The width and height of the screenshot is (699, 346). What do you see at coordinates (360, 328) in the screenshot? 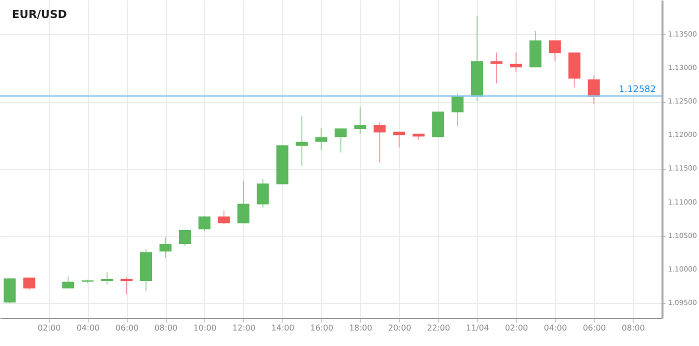
I see `x-tick-label: 18:00` at bounding box center [360, 328].